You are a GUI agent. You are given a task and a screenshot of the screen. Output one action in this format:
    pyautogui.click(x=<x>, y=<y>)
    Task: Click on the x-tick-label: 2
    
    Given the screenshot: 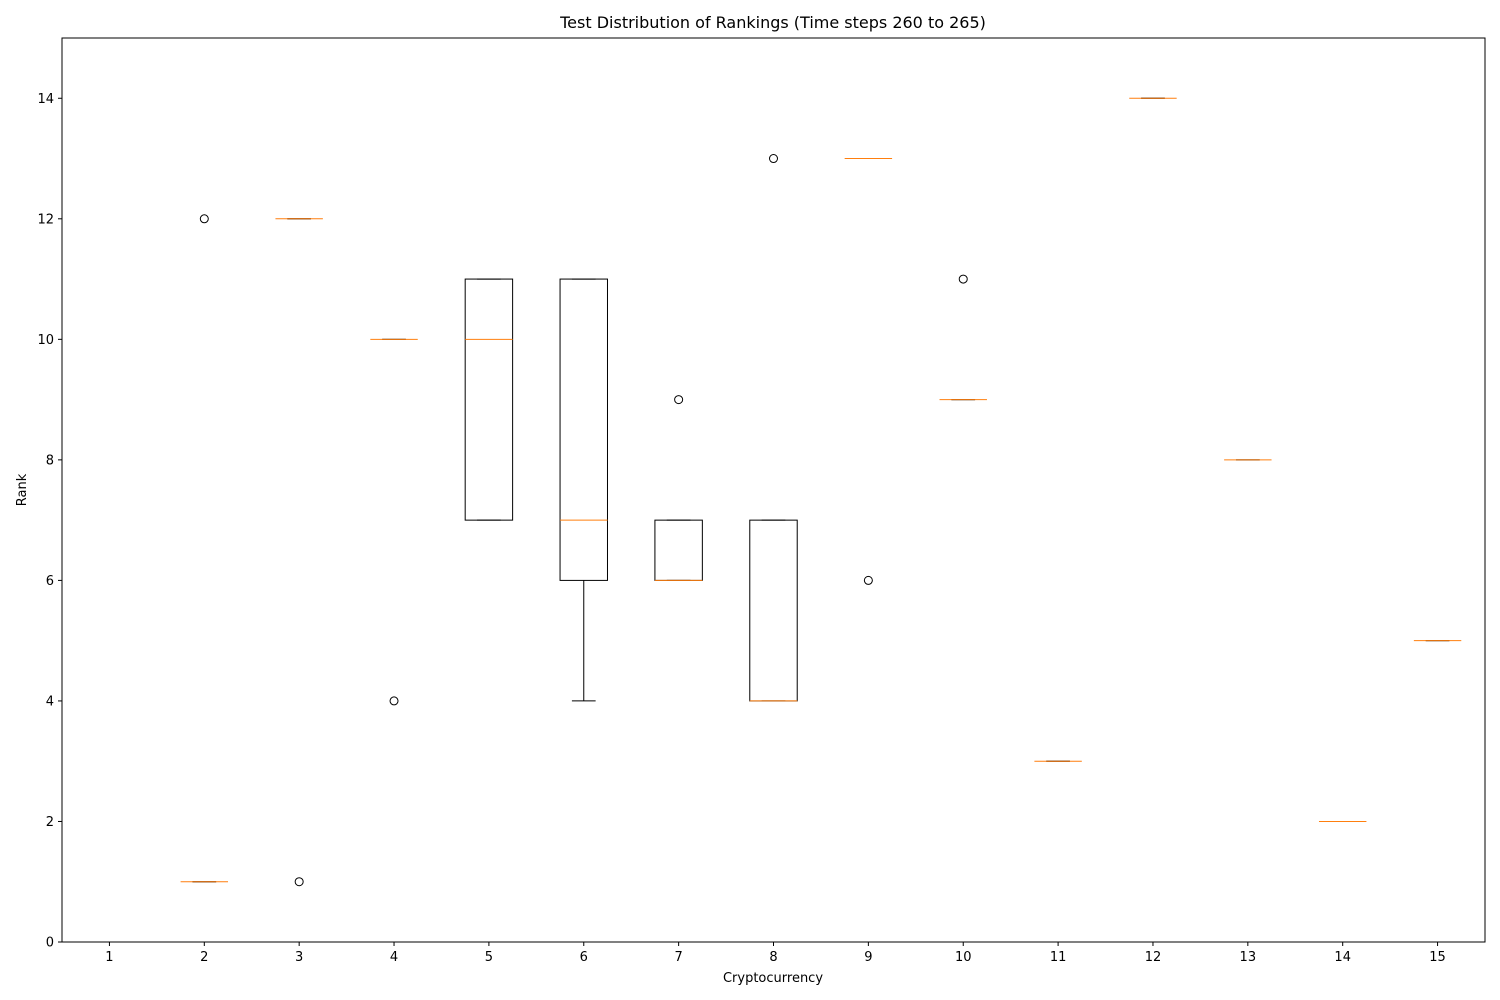 What is the action you would take?
    pyautogui.click(x=204, y=957)
    